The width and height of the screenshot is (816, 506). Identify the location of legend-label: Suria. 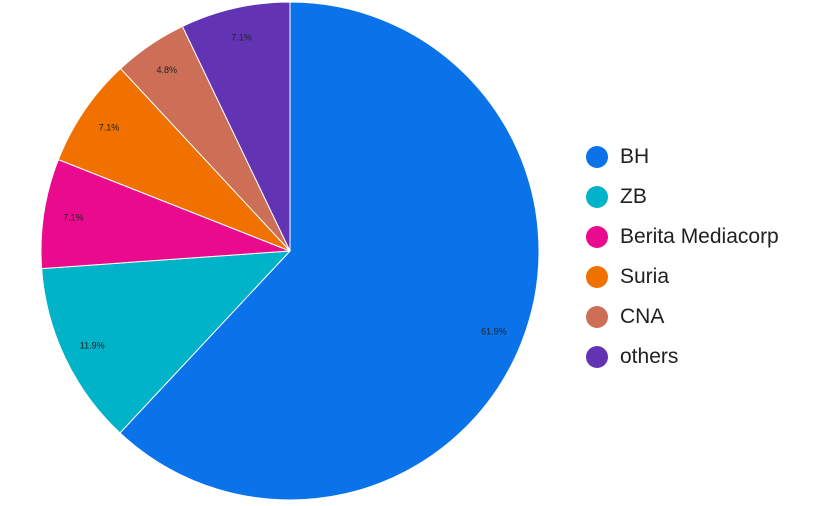
(645, 276).